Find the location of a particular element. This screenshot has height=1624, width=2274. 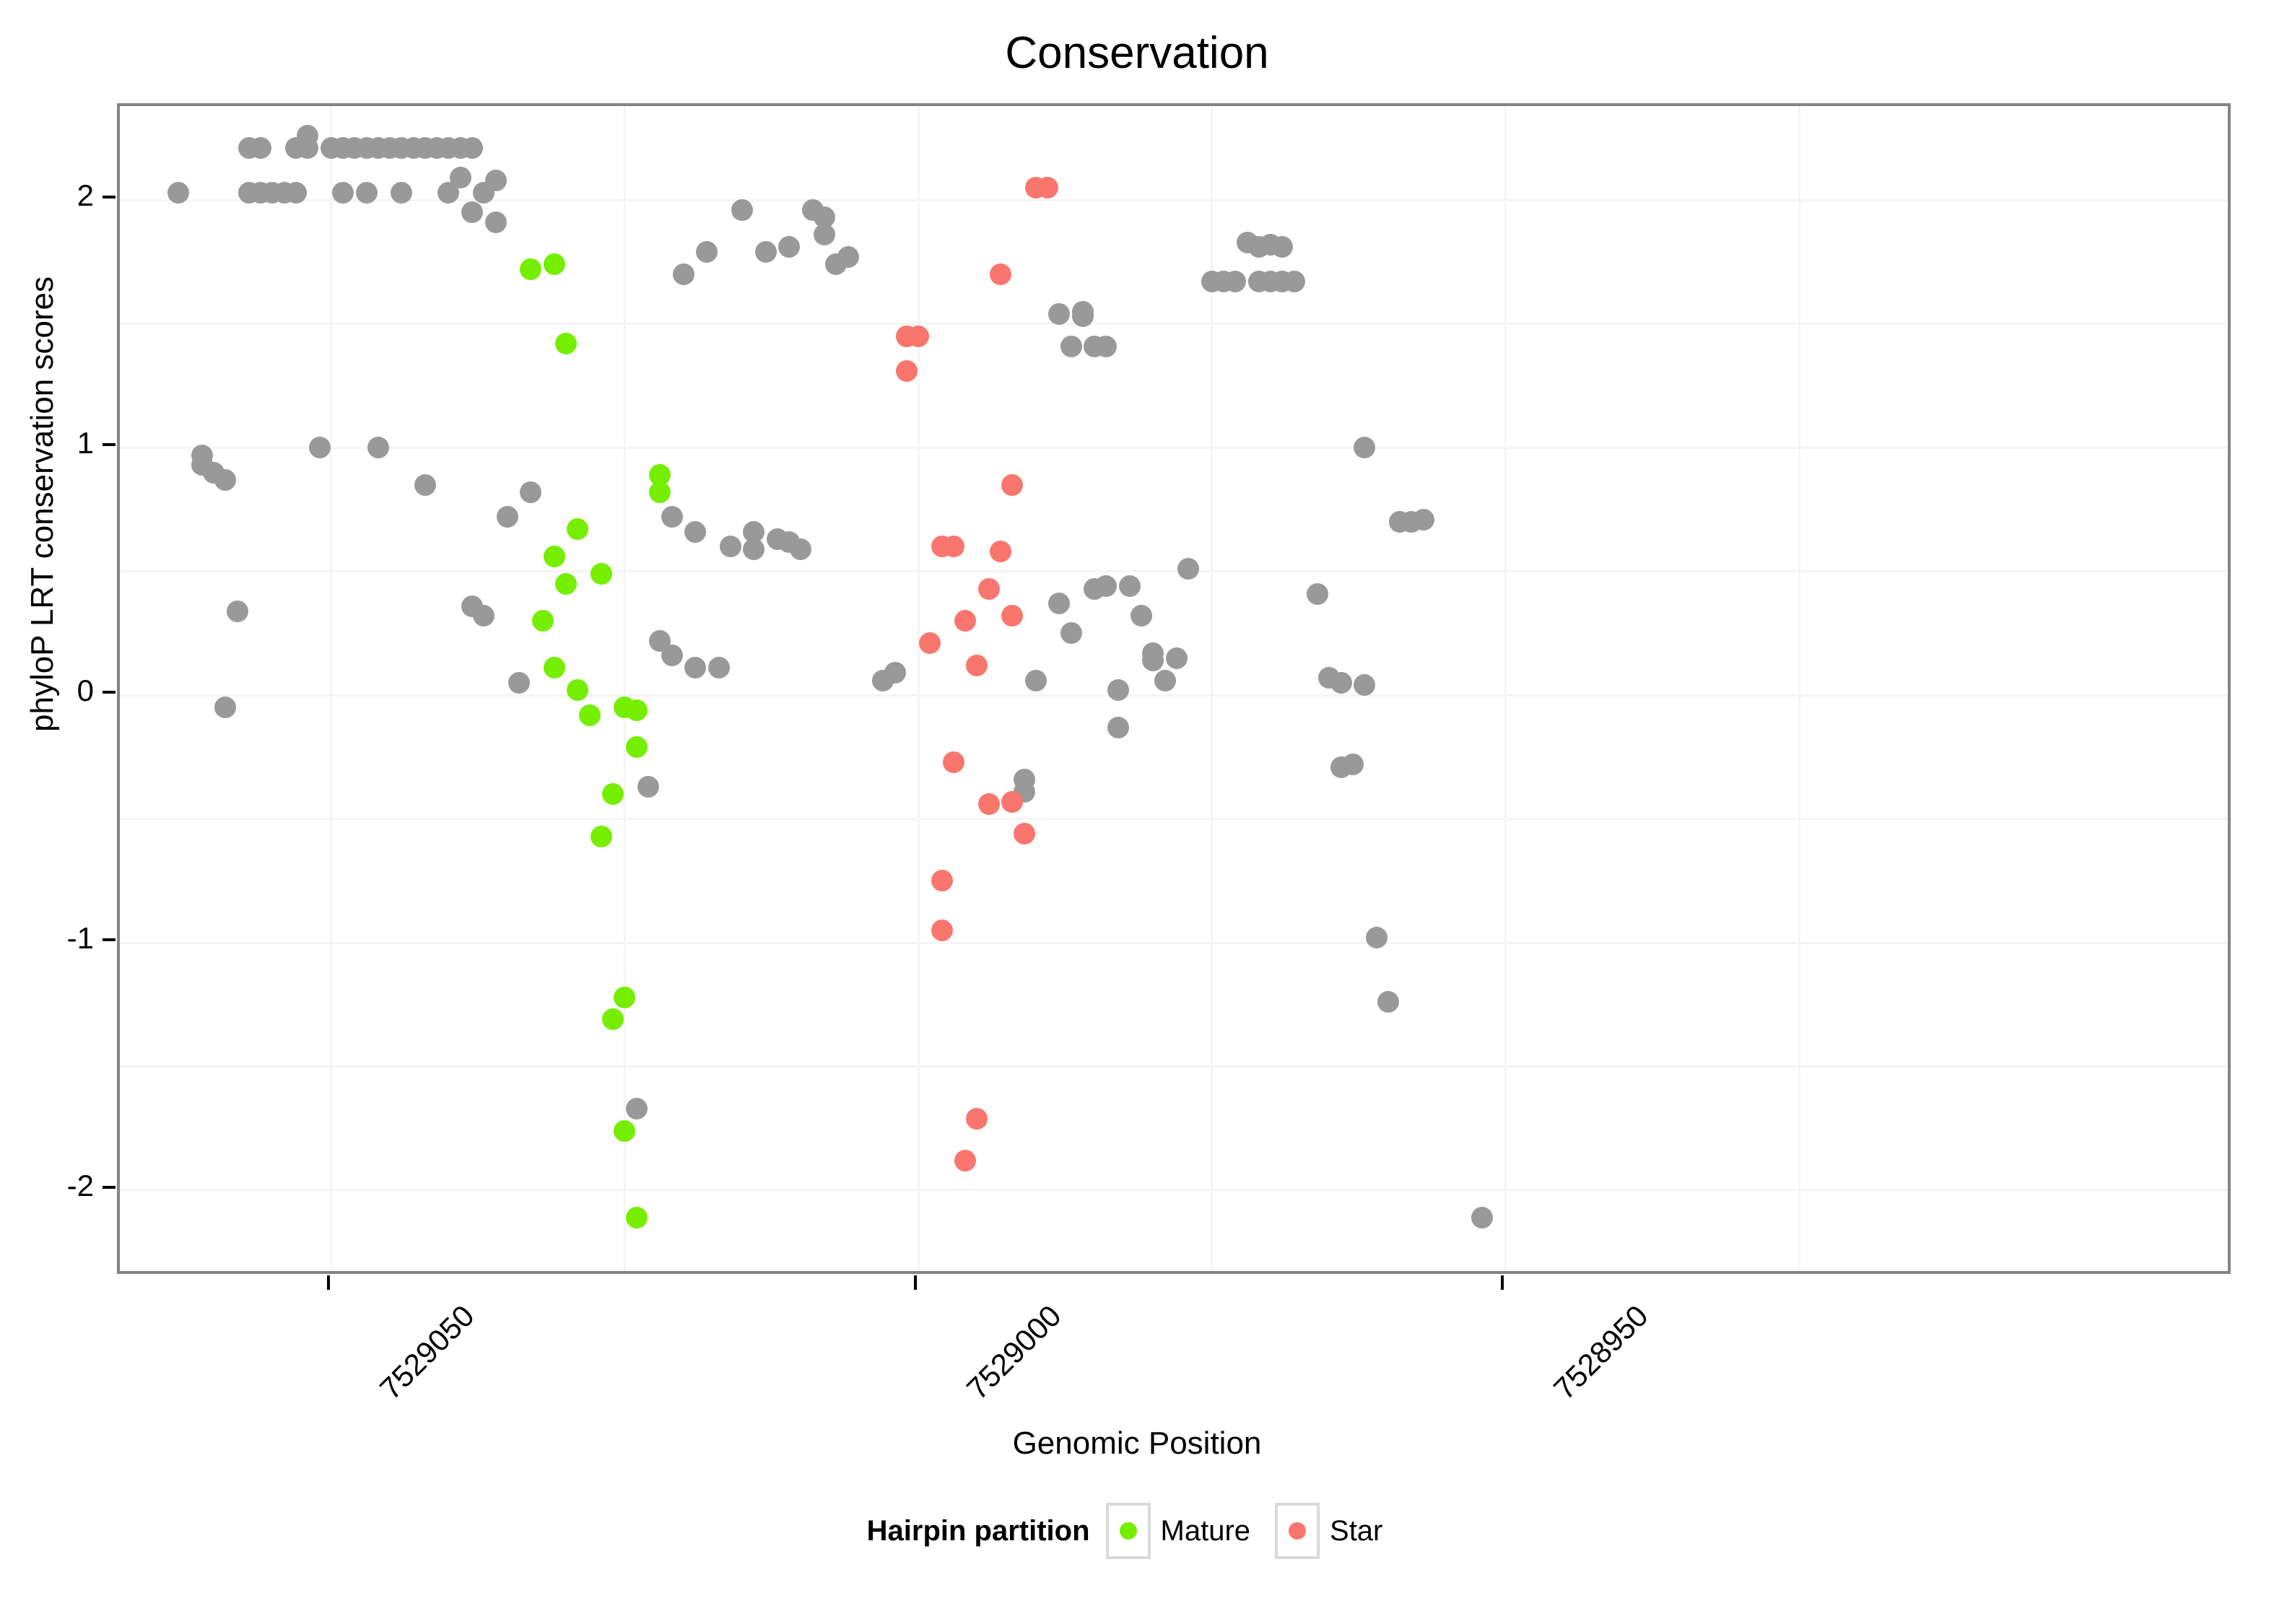

x-tick-label: 7529050 is located at coordinates (427, 1352).